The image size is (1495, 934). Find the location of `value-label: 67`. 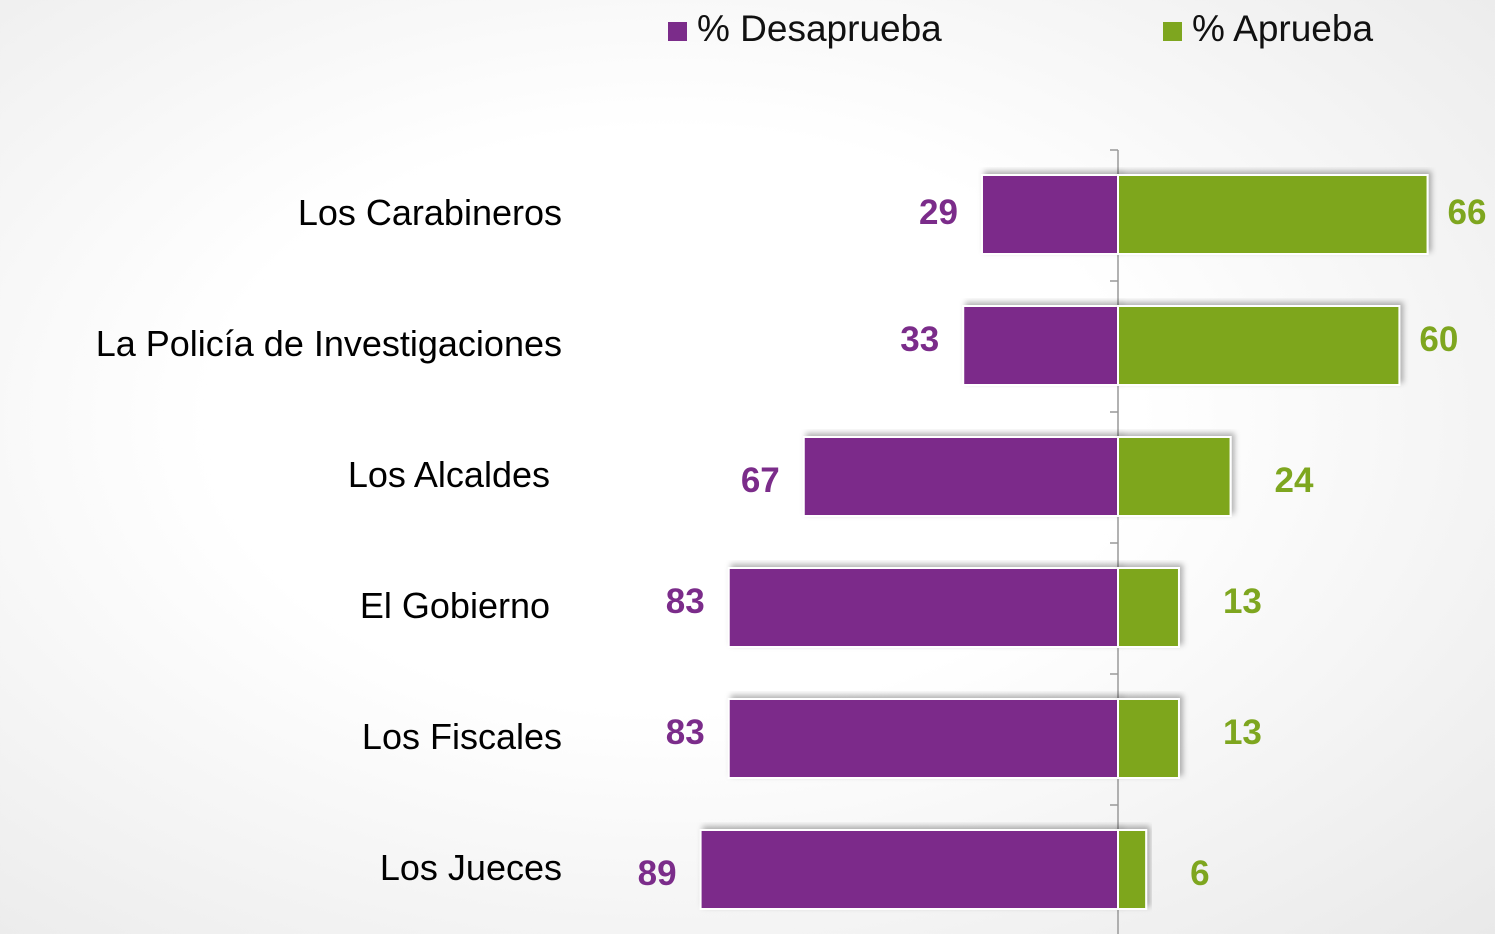

value-label: 67 is located at coordinates (760, 480).